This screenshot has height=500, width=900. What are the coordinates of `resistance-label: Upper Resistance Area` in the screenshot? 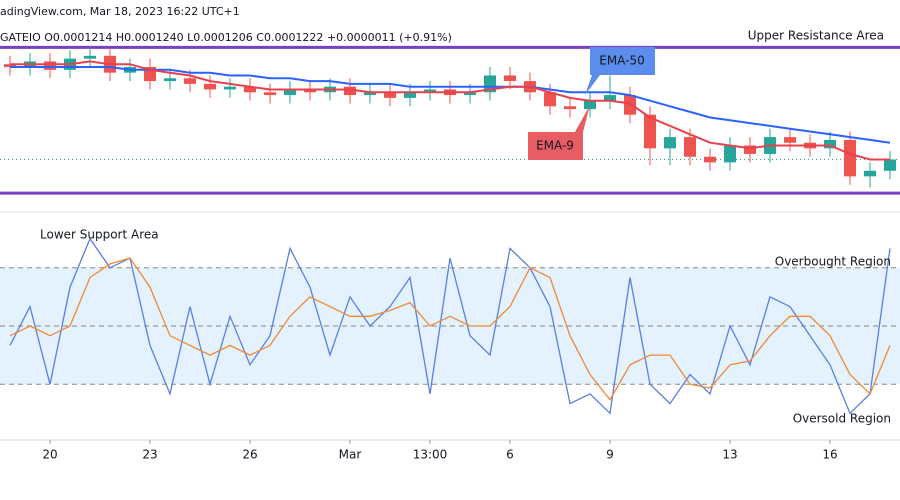 It's located at (816, 36).